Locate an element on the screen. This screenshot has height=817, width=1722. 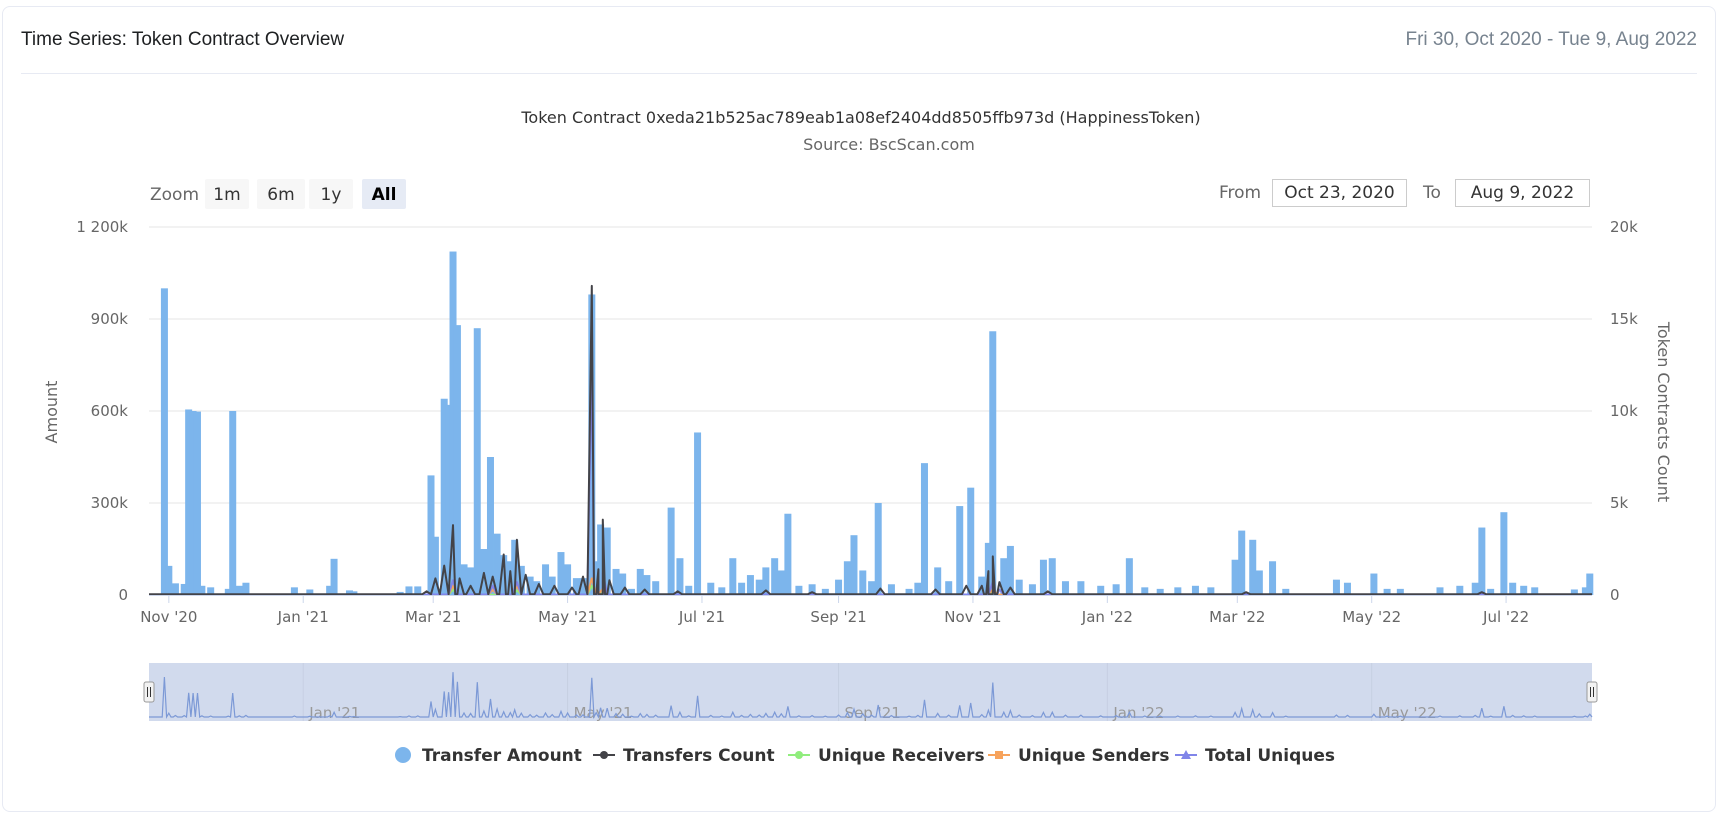
zoom-button-6m: 6m is located at coordinates (281, 194).